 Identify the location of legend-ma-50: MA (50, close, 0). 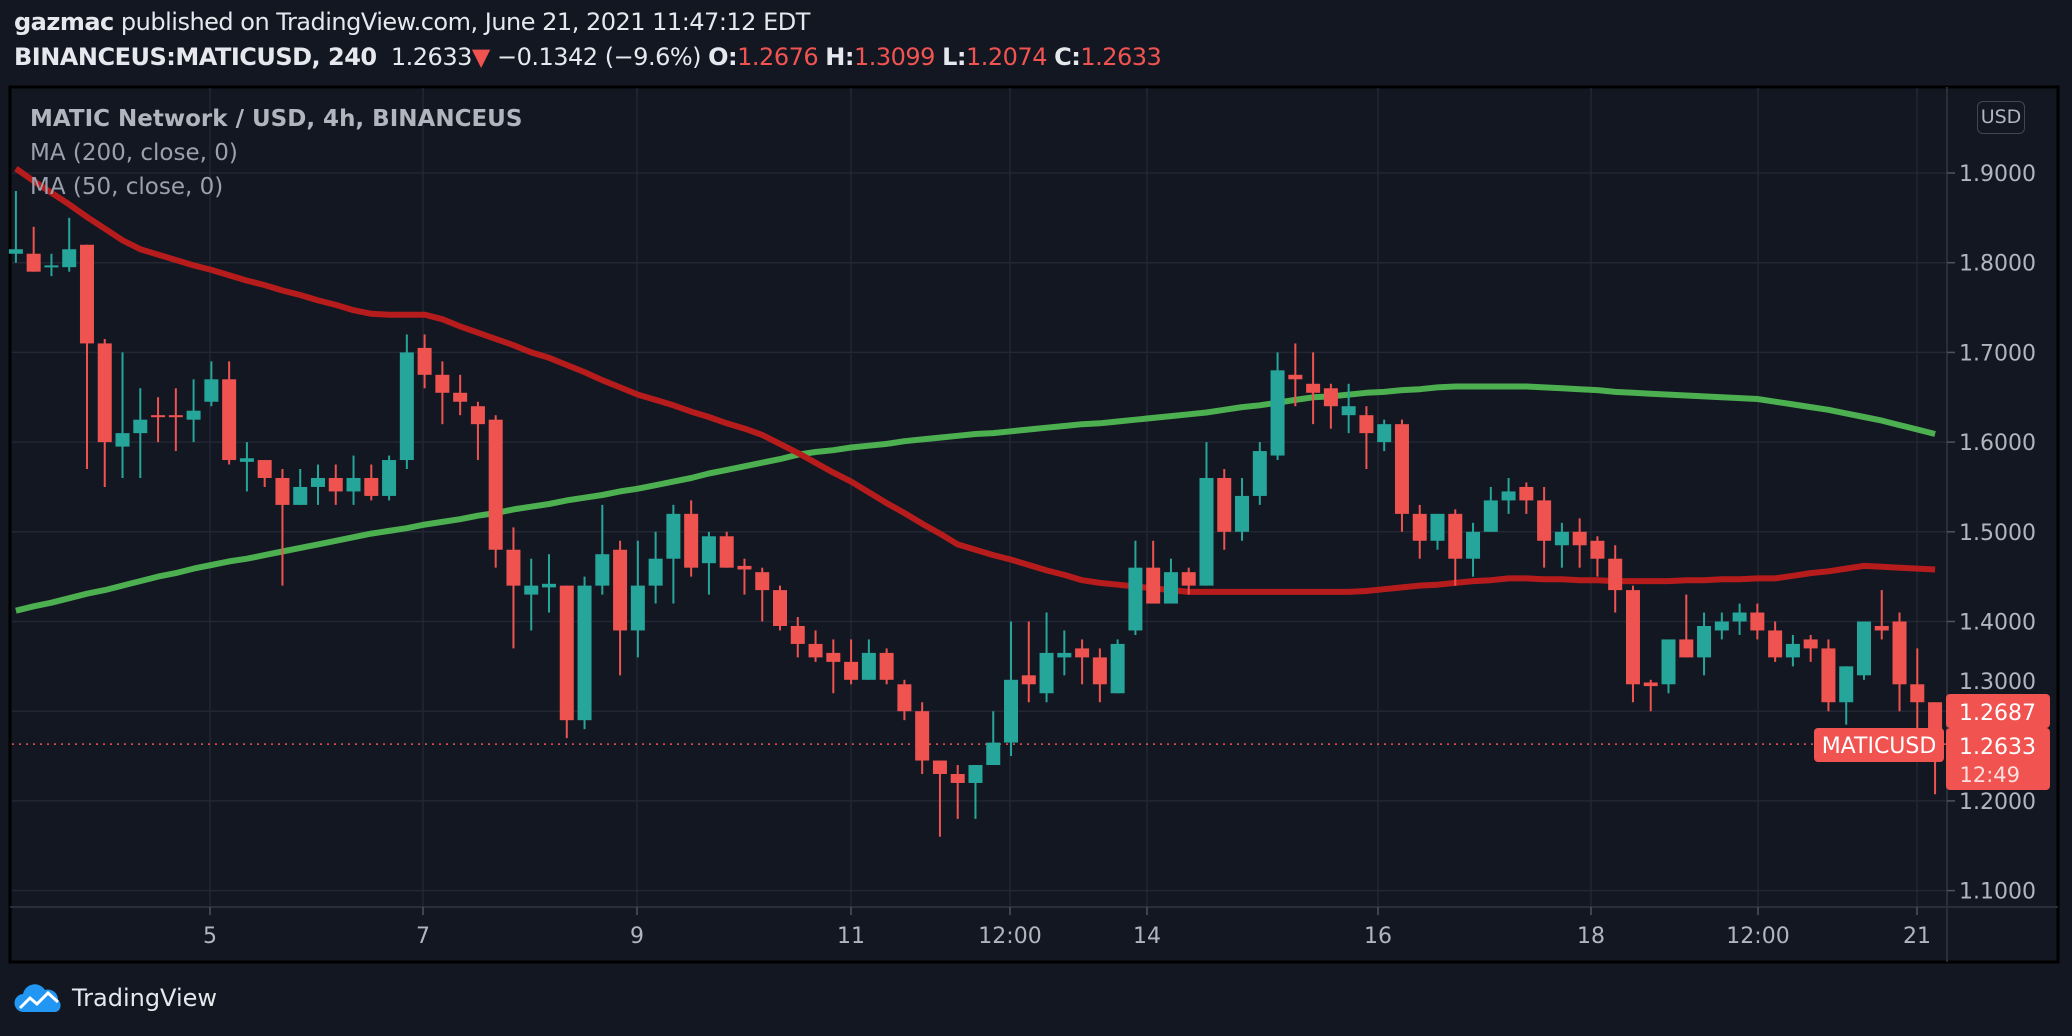
(127, 187).